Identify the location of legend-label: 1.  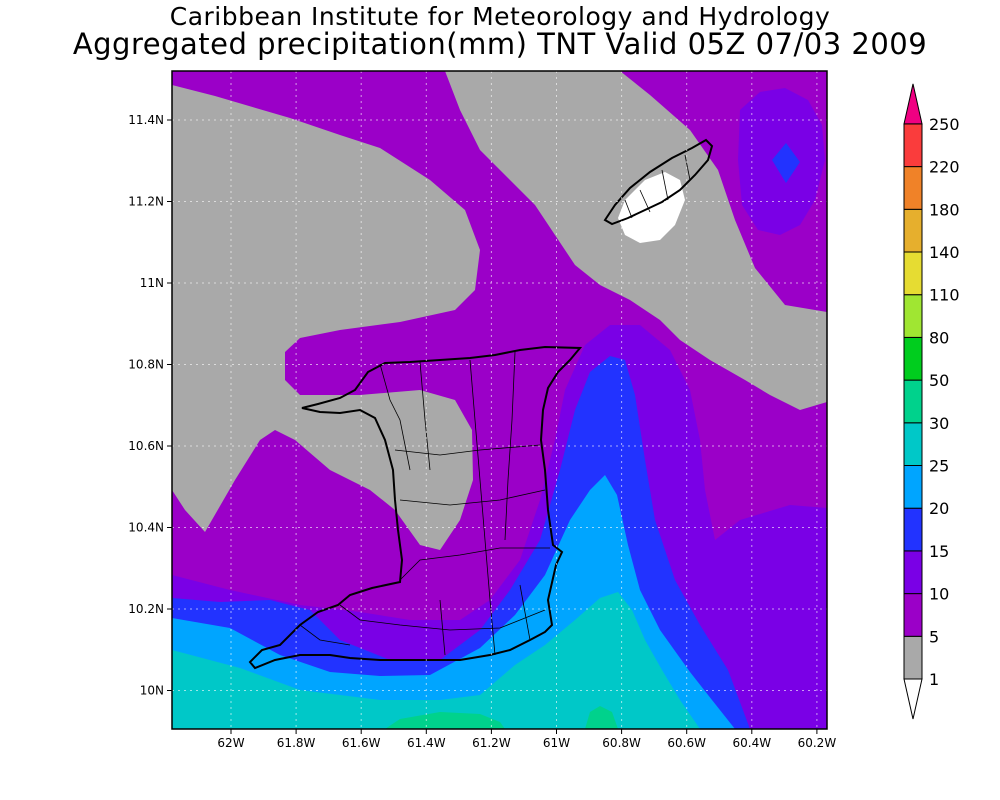
(934, 679).